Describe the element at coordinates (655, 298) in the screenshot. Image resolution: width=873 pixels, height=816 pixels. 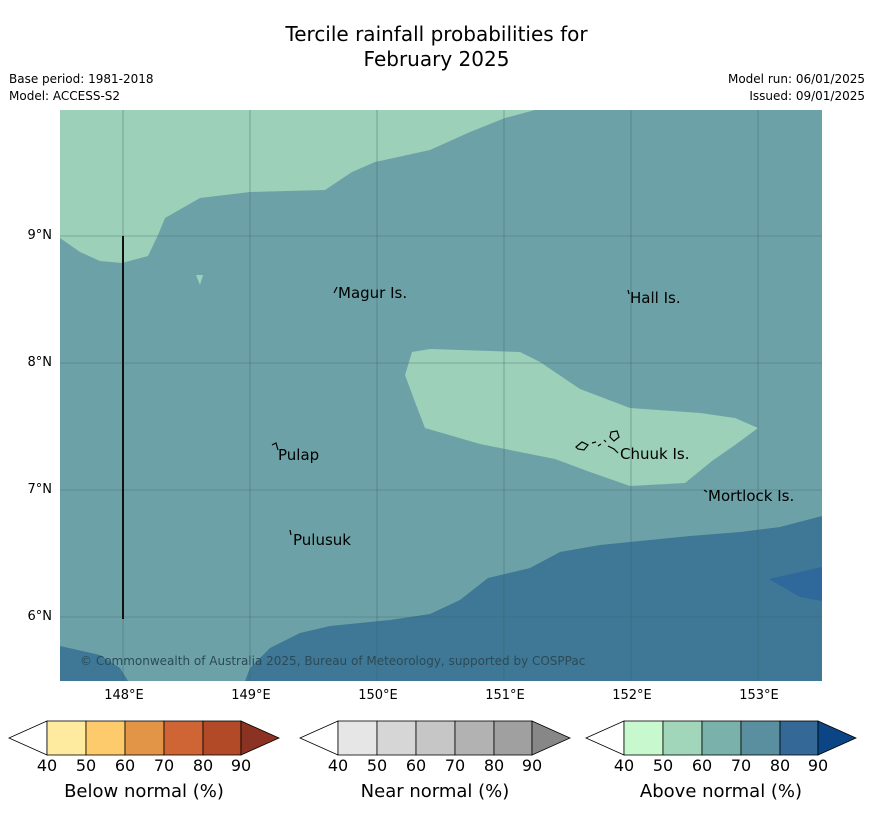
I see `place-label-hall: Hall Is.` at that location.